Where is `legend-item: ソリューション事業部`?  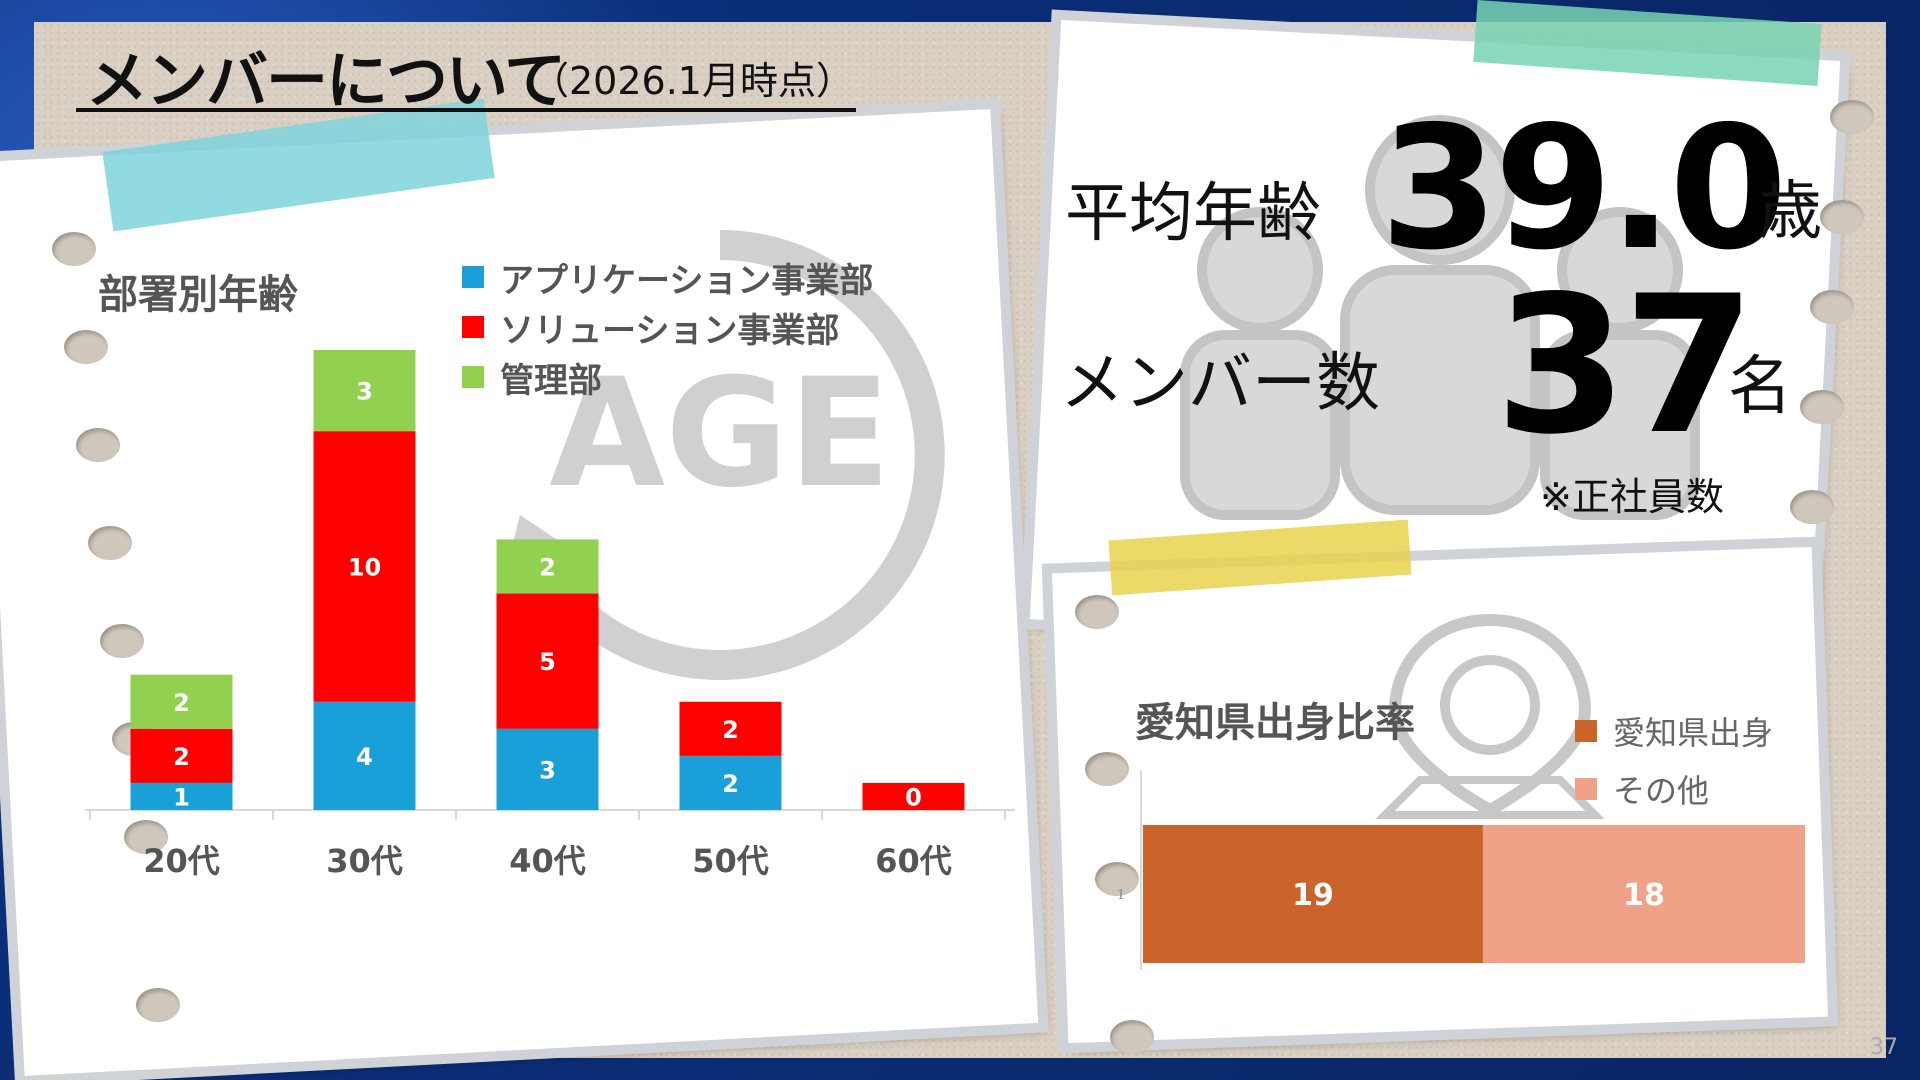 legend-item: ソリューション事業部 is located at coordinates (667, 327).